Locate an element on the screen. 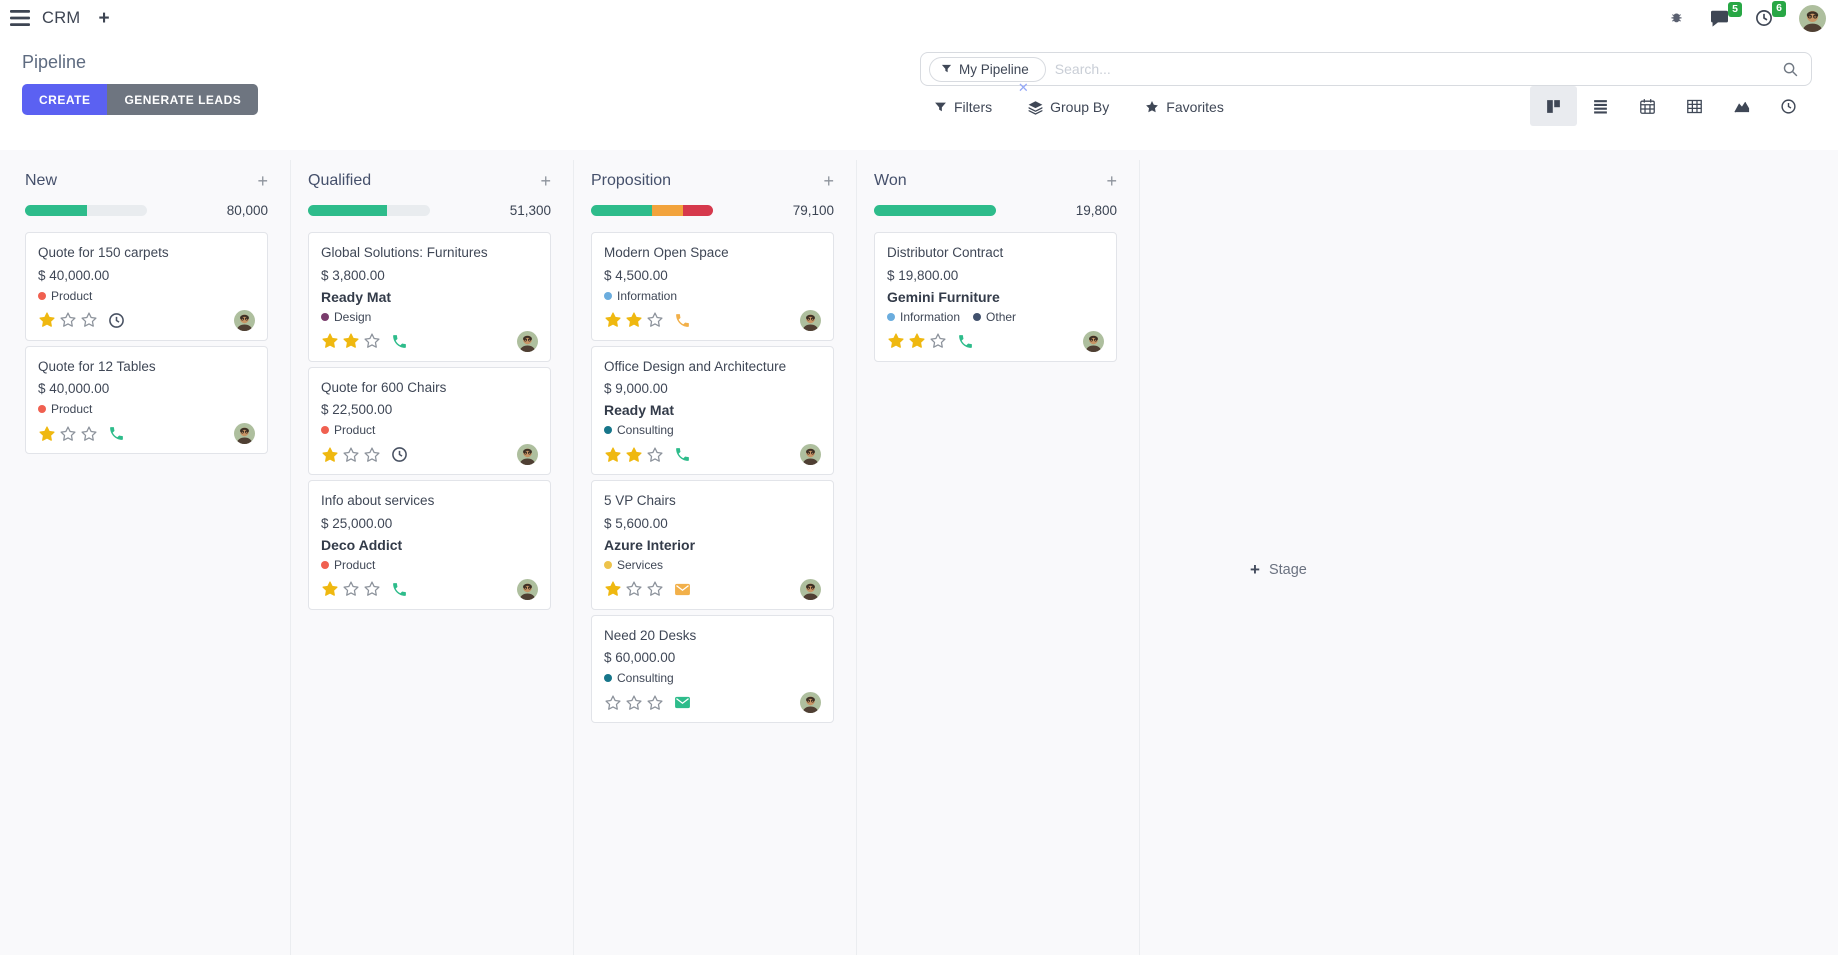  calendar-view-button is located at coordinates (1647, 106).